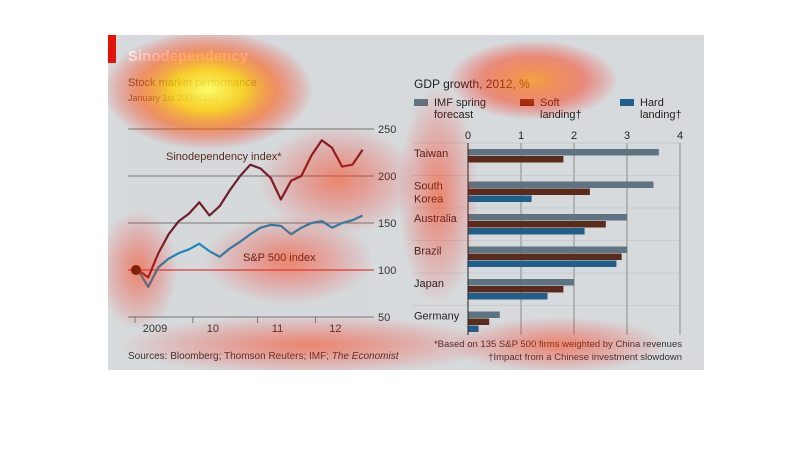 The height and width of the screenshot is (464, 810). Describe the element at coordinates (224, 157) in the screenshot. I see `series-label-sinodependency: Sinodependency index*` at that location.